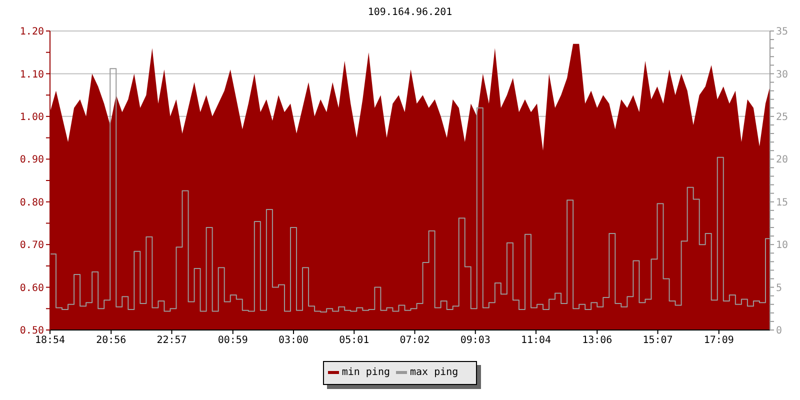 This screenshot has width=800, height=400. What do you see at coordinates (536, 340) in the screenshot?
I see `x-tick-label: 11:04` at bounding box center [536, 340].